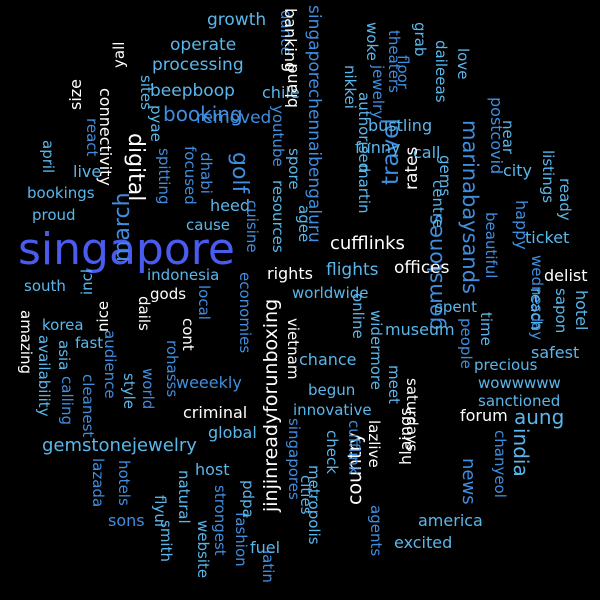 The image size is (600, 600). Describe the element at coordinates (87, 171) in the screenshot. I see `word: live` at that location.